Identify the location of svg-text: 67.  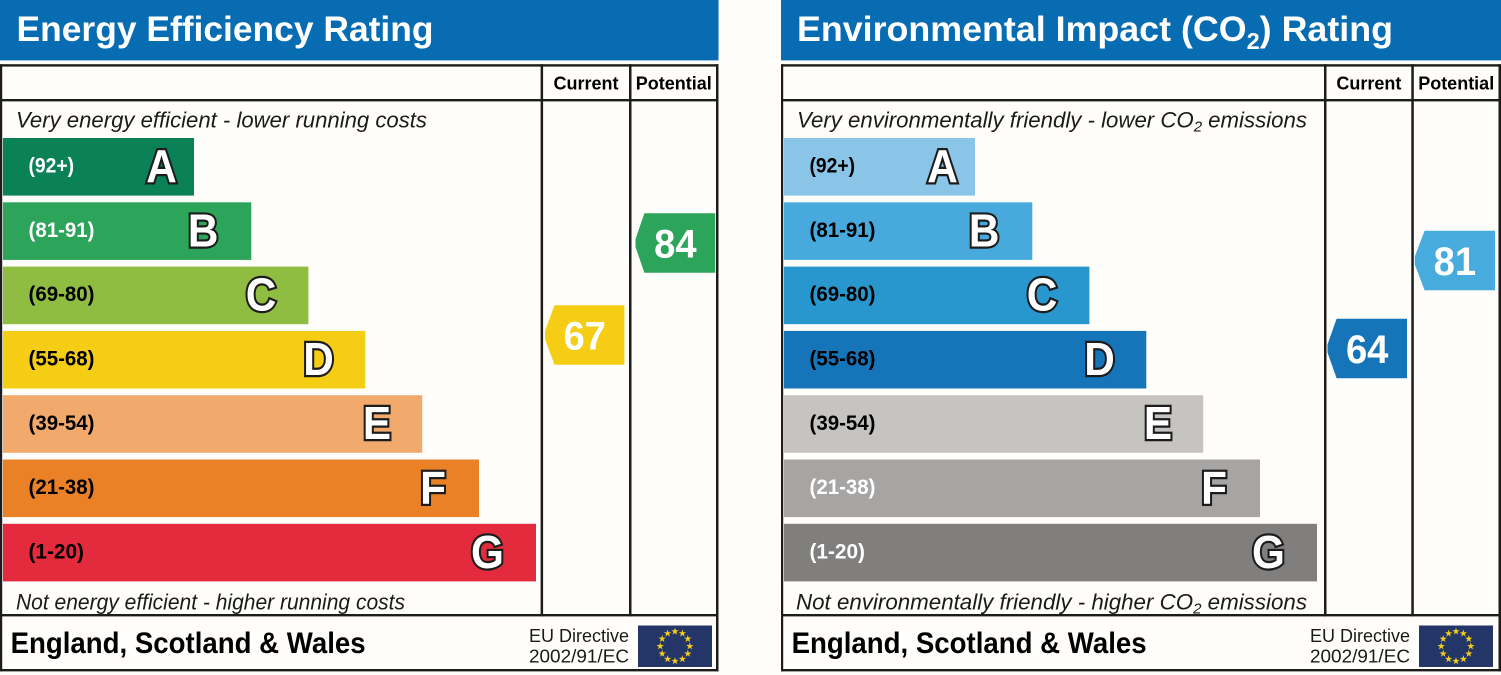
(584, 336).